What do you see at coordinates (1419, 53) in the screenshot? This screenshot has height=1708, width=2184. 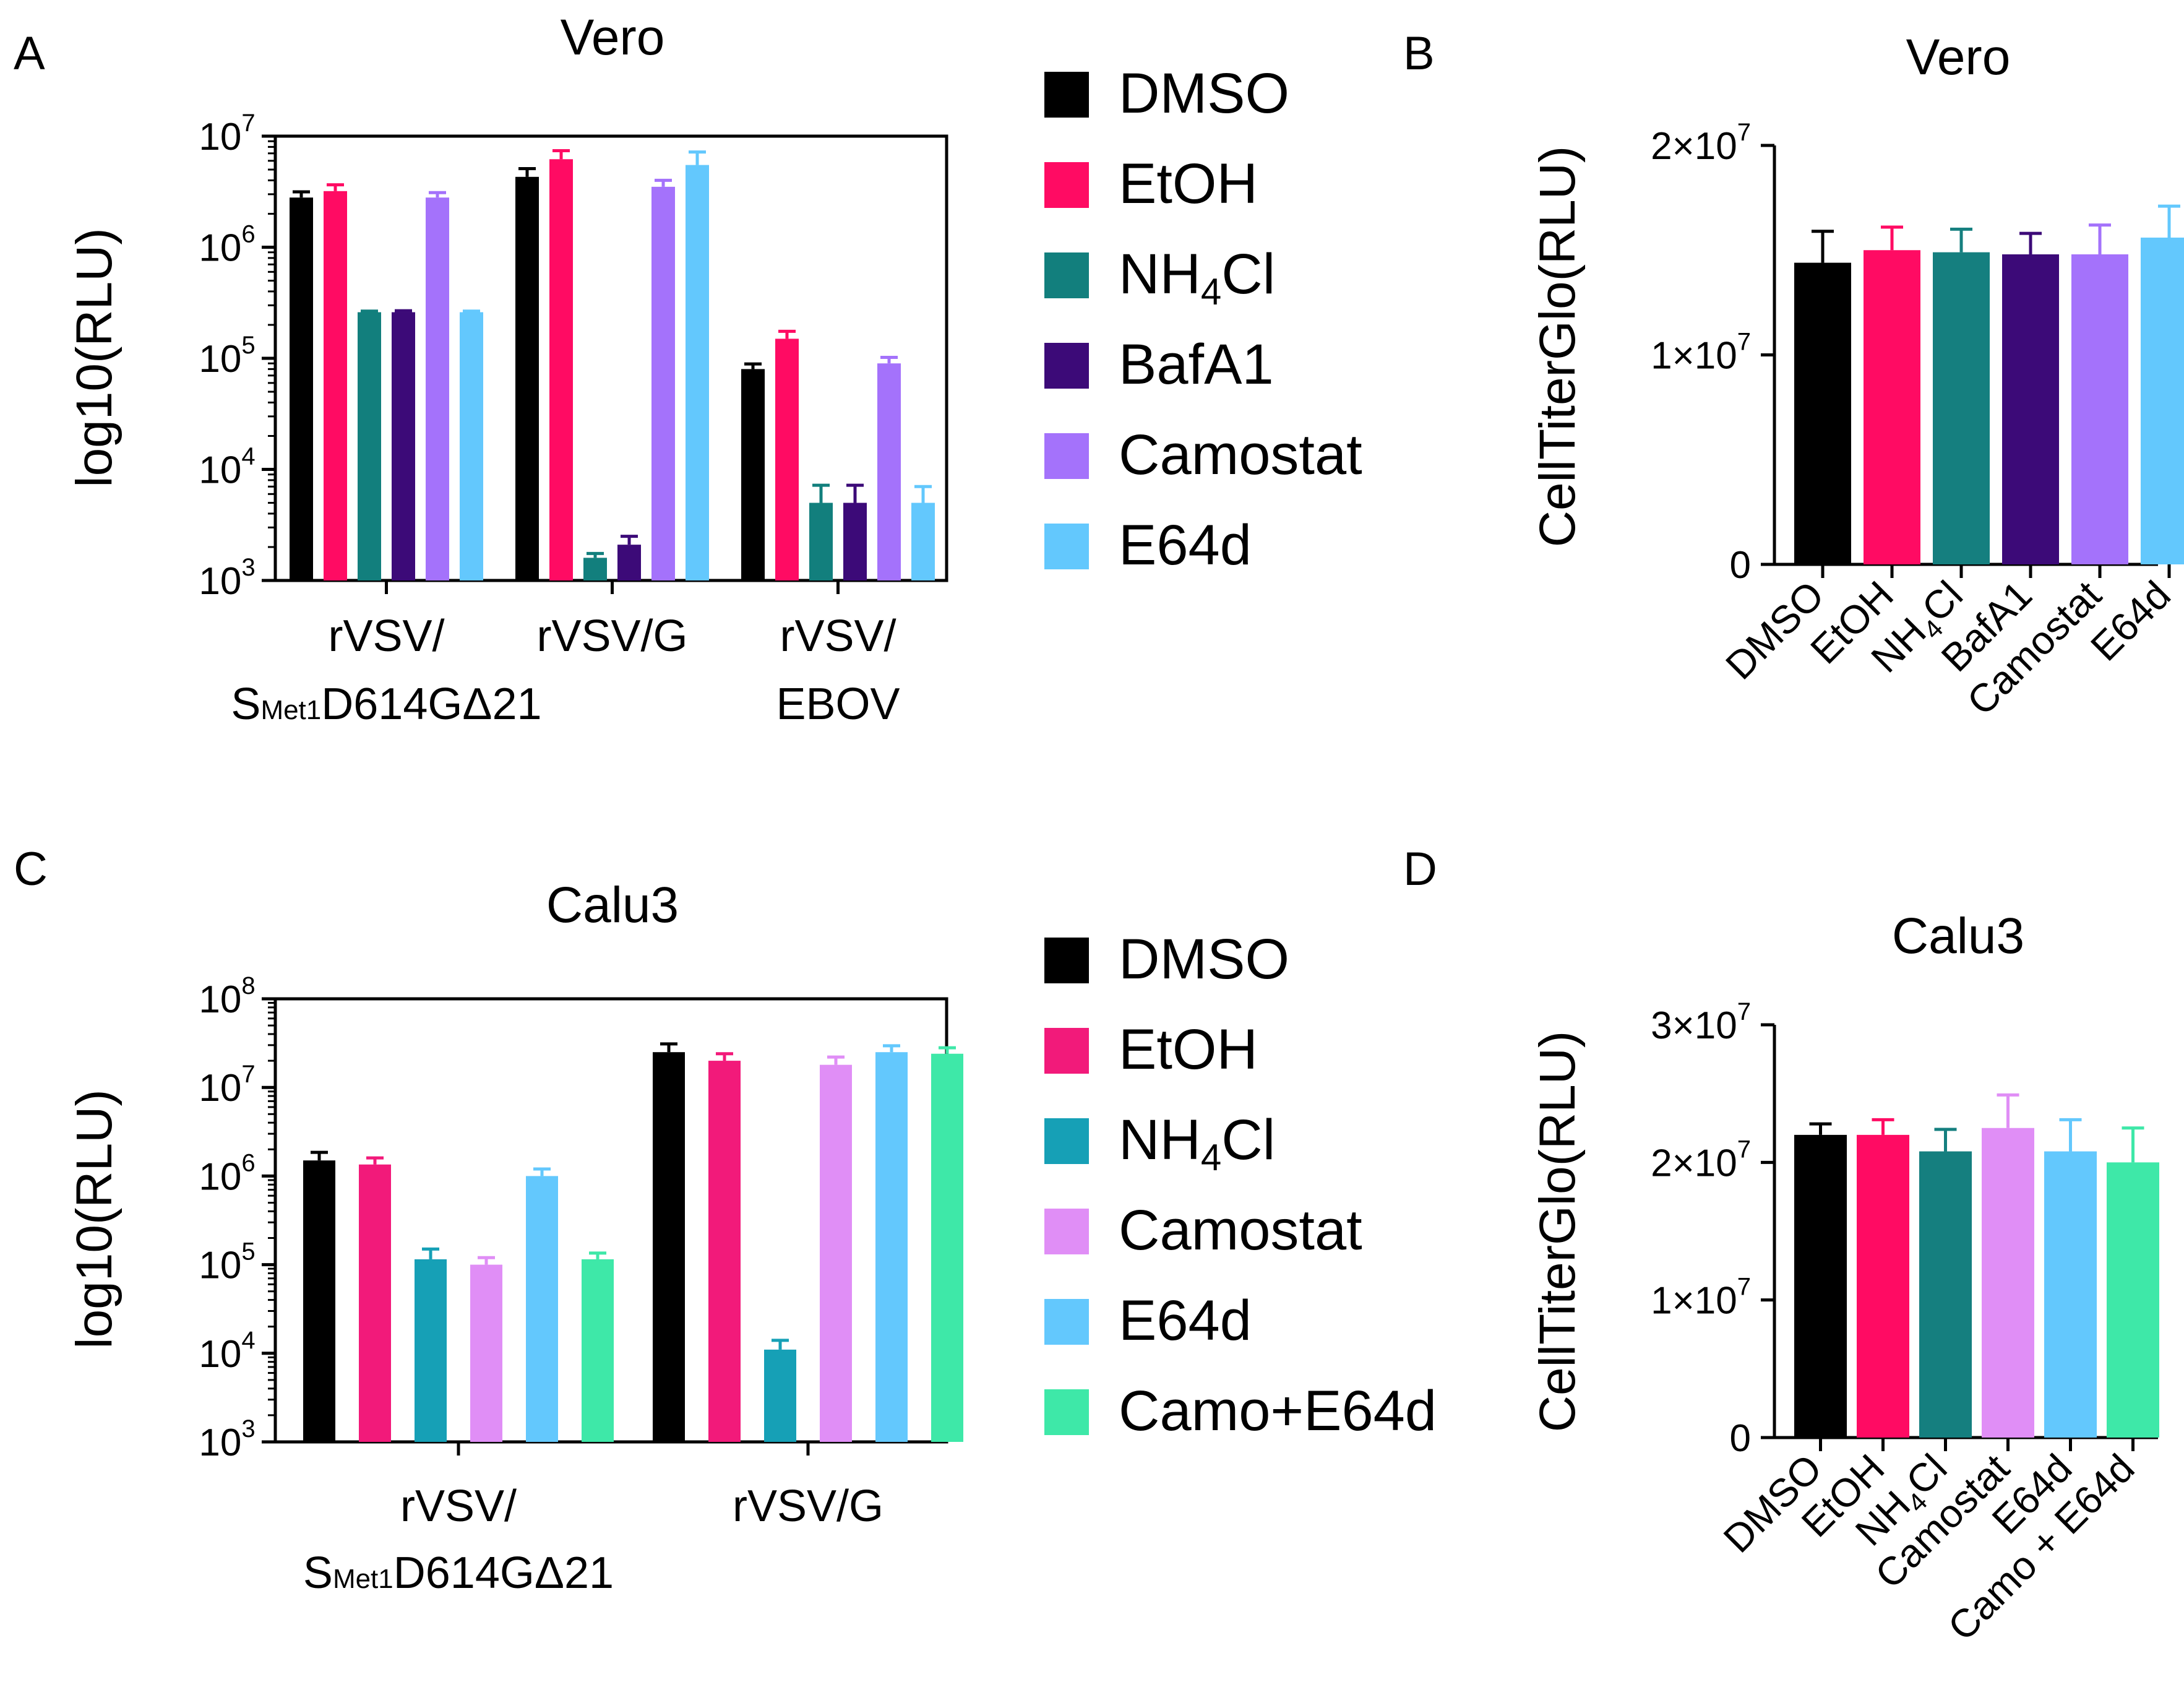 I see `panel-label: B` at bounding box center [1419, 53].